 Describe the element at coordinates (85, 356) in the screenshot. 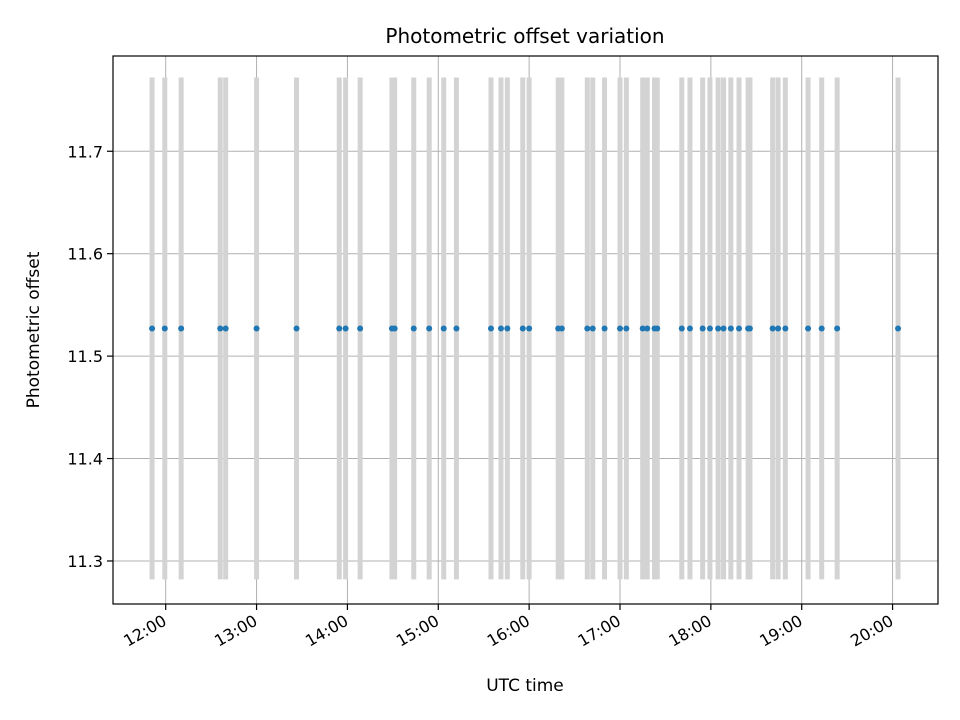

I see `y-tick-label: 11.5` at that location.